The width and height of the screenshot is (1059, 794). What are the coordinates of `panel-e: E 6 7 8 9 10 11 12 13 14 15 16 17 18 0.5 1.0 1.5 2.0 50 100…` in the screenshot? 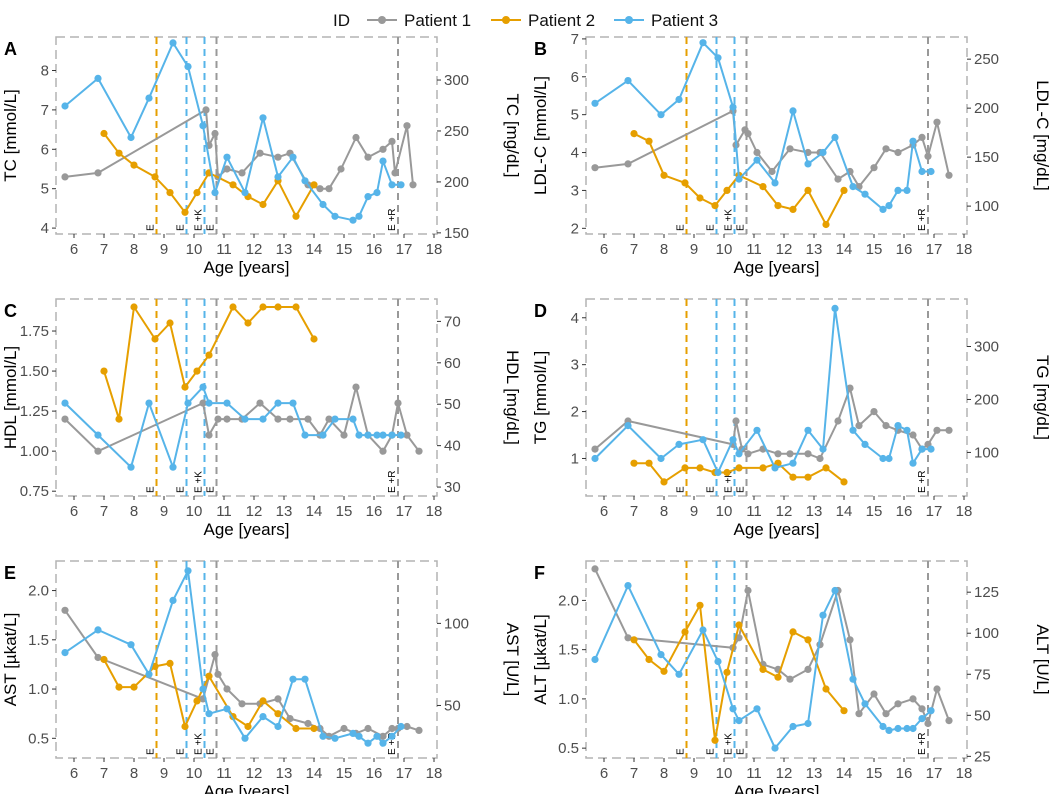 It's located at (261, 677).